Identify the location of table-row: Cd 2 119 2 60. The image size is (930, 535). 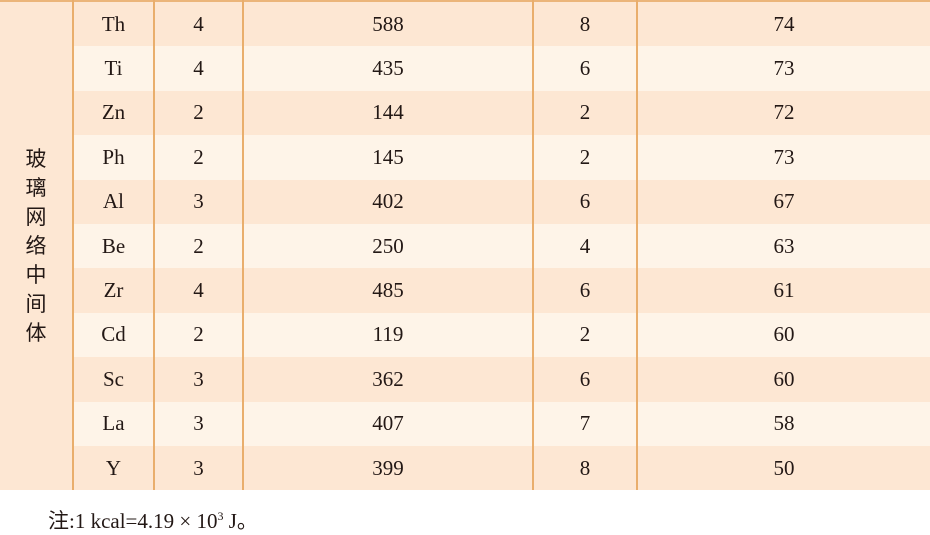
(465, 335).